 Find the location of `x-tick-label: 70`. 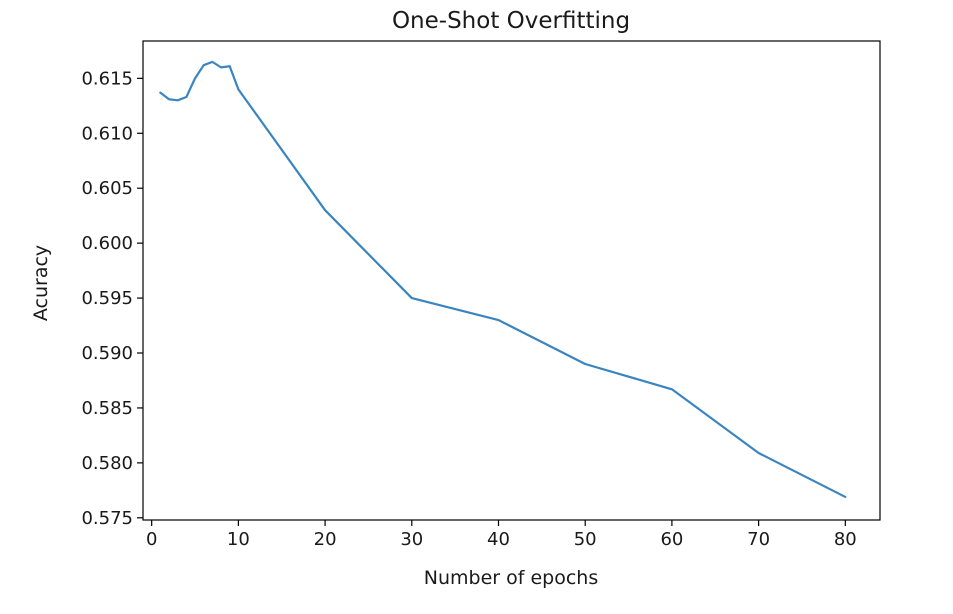

x-tick-label: 70 is located at coordinates (758, 539).